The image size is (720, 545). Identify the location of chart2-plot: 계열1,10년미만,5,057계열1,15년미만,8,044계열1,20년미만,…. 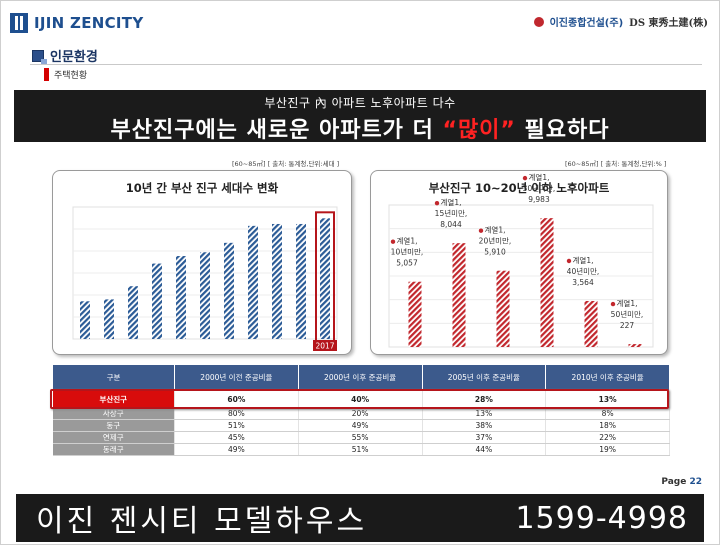
(521, 260).